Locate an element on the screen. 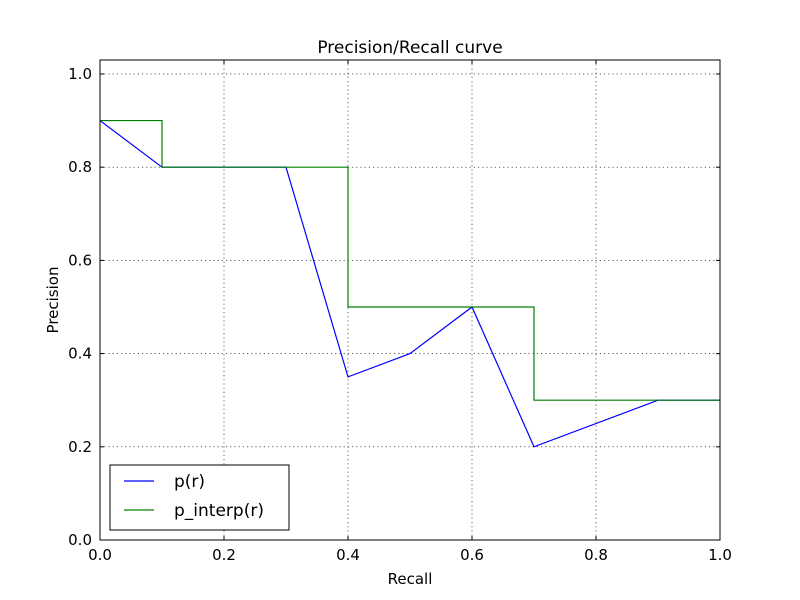  legend-label-p-interp: p_interp(r) is located at coordinates (219, 511).